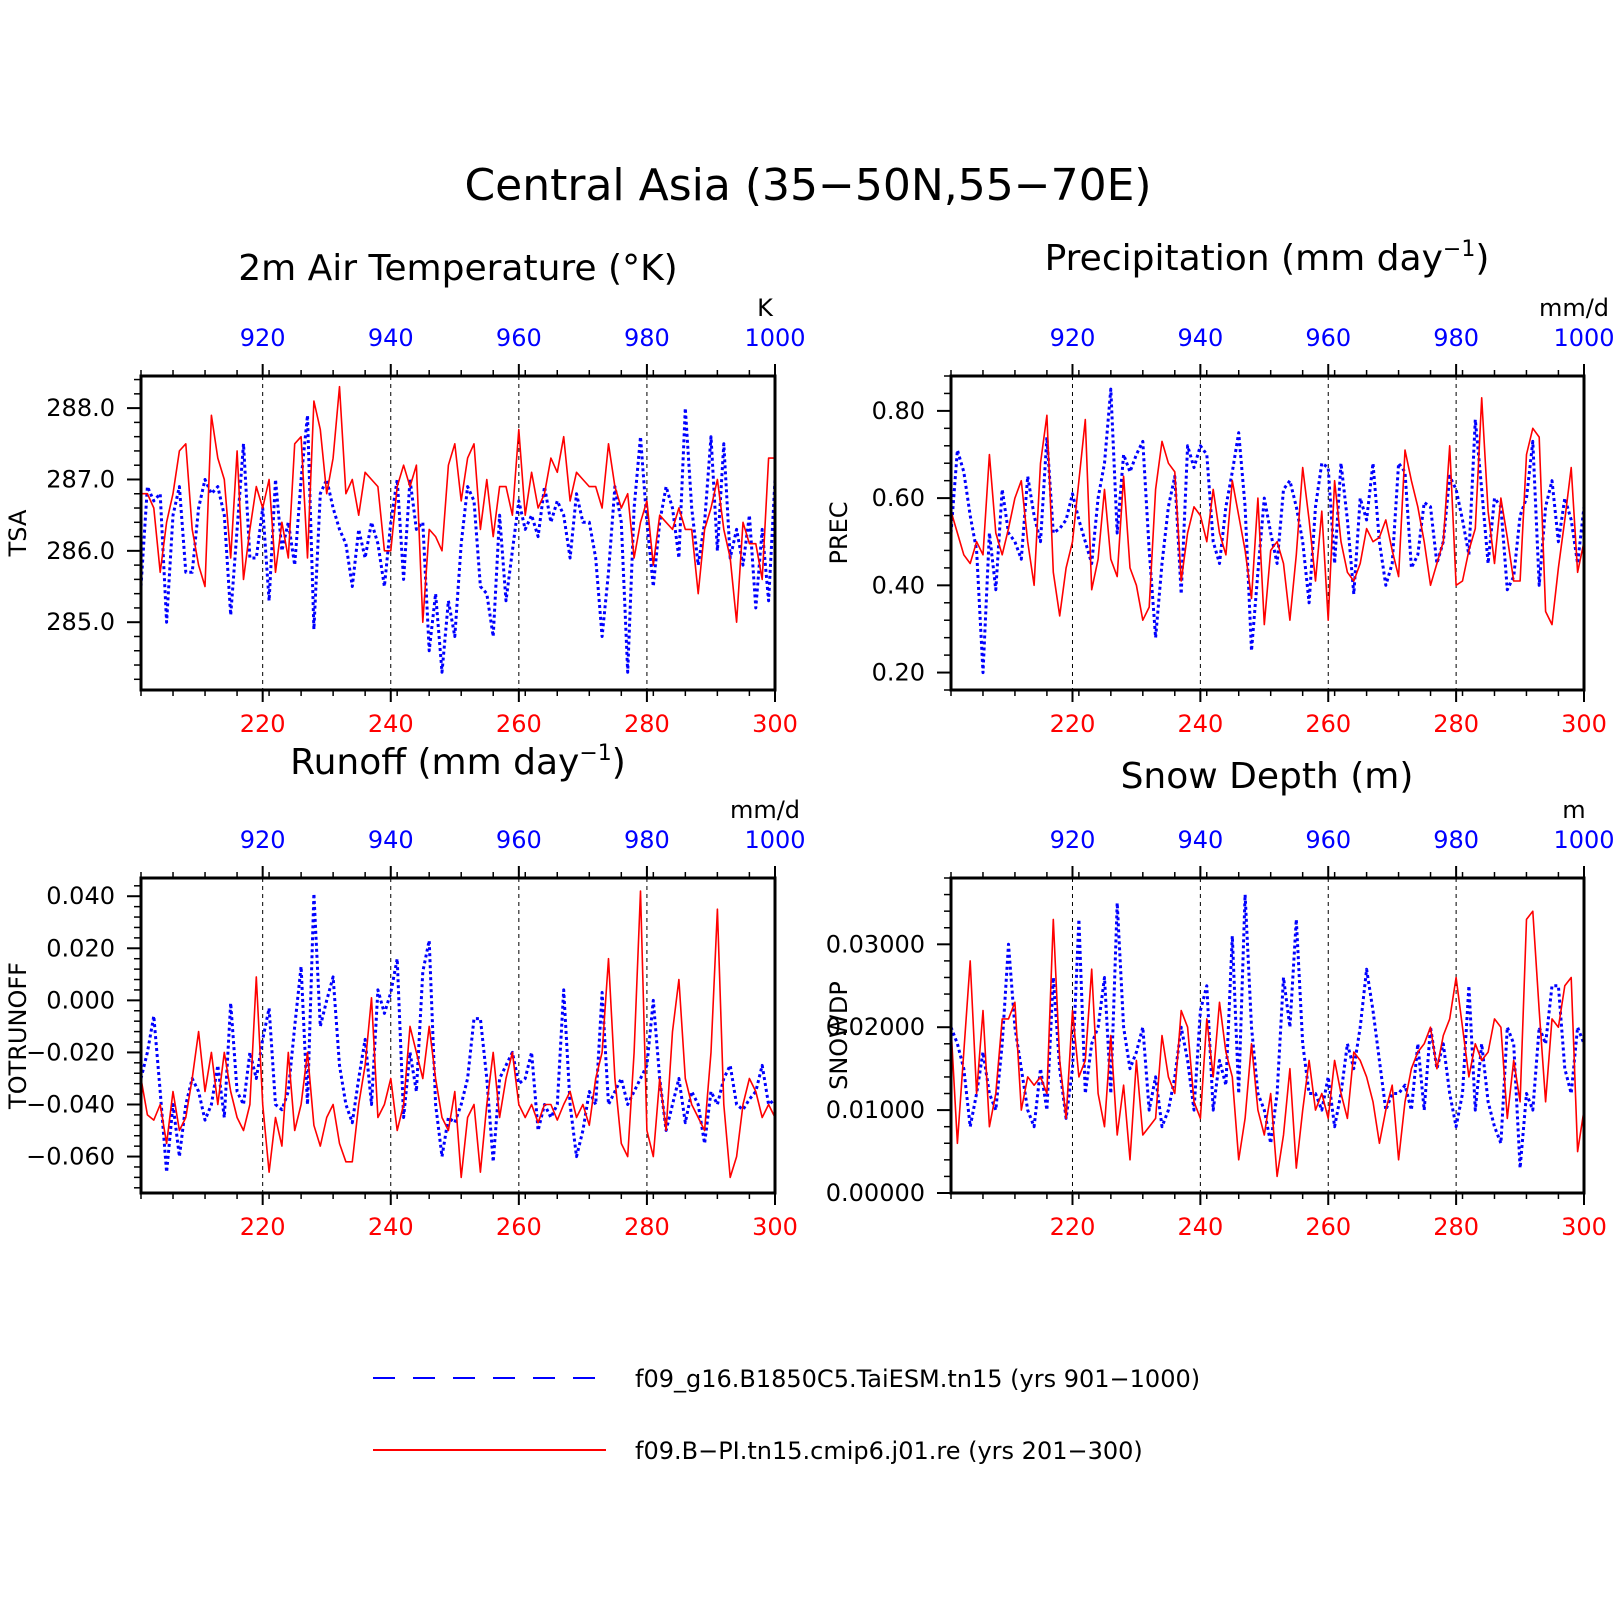 This screenshot has width=1617, height=1617. Describe the element at coordinates (875, 1193) in the screenshot. I see `y-tick-label: 0.00000` at that location.